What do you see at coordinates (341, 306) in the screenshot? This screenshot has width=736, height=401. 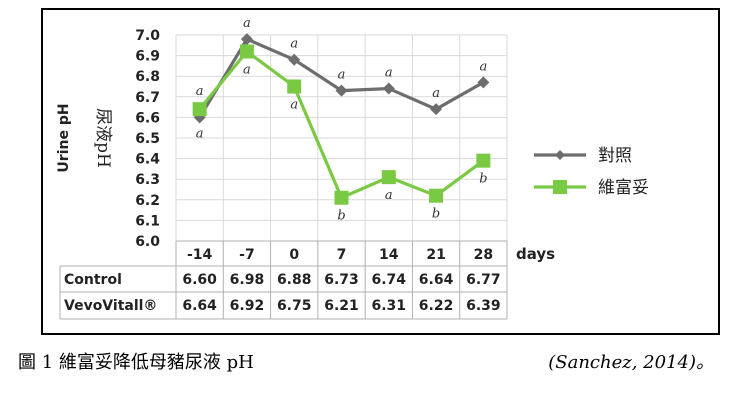 I see `table-value: 6.21` at bounding box center [341, 306].